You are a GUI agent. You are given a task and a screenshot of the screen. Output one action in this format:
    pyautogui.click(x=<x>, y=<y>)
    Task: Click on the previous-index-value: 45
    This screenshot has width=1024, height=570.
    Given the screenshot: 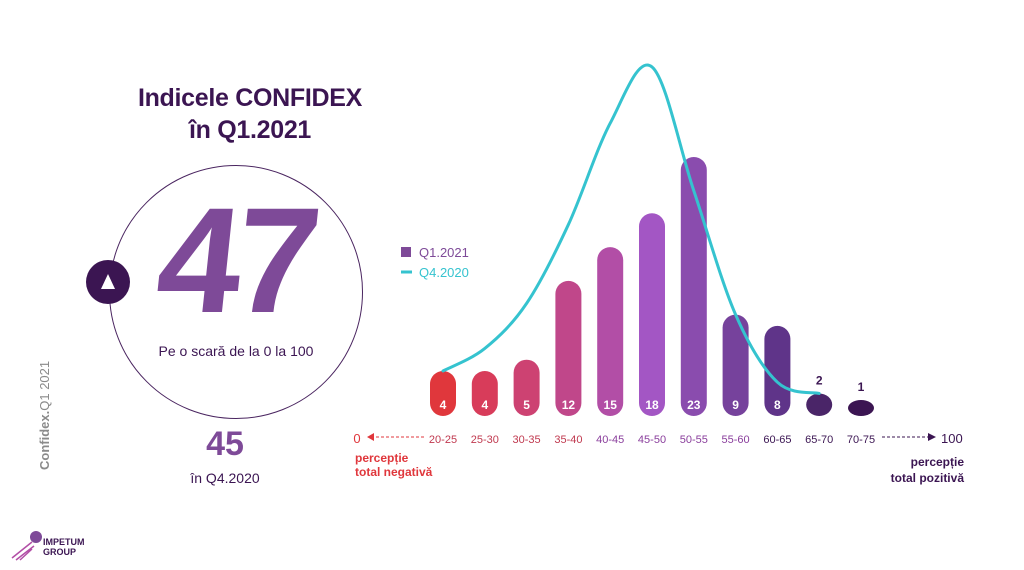 What is the action you would take?
    pyautogui.click(x=225, y=444)
    